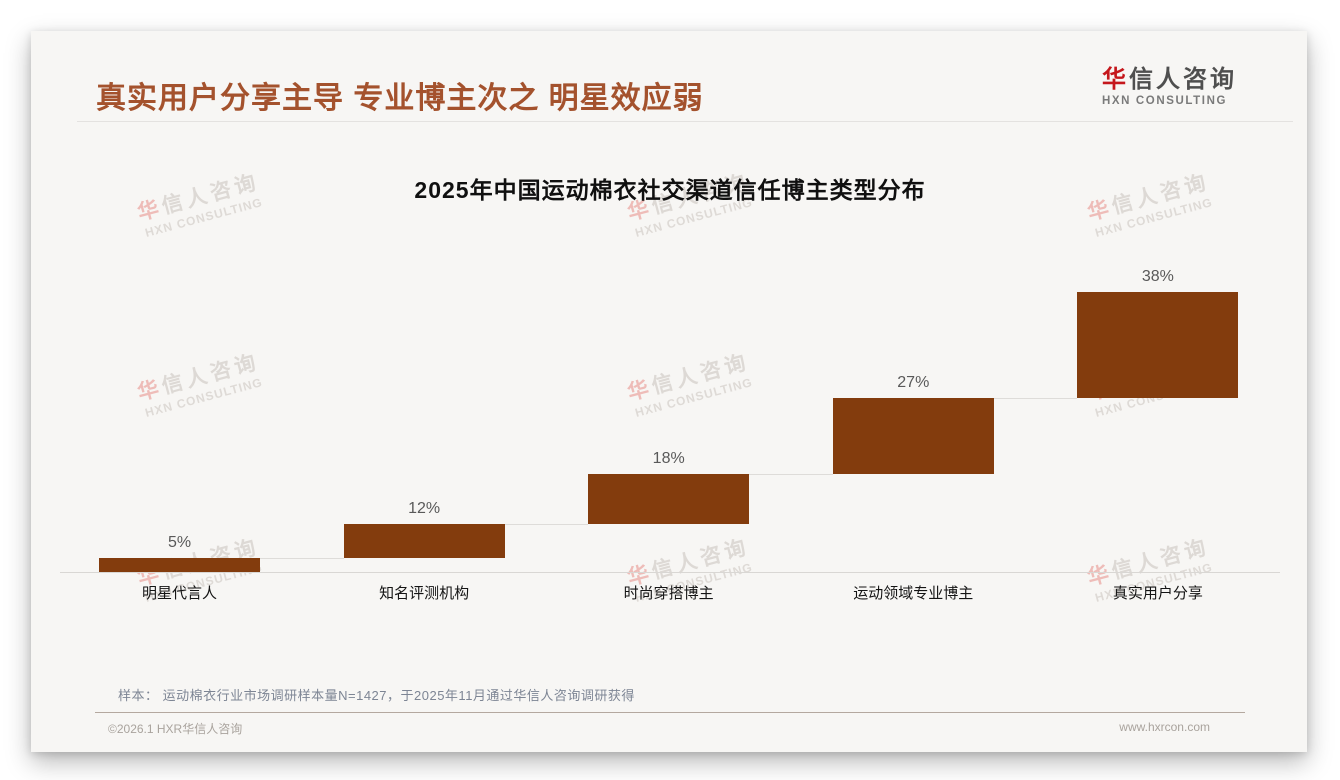  What do you see at coordinates (424, 593) in the screenshot?
I see `category-label: 知名评测机构` at bounding box center [424, 593].